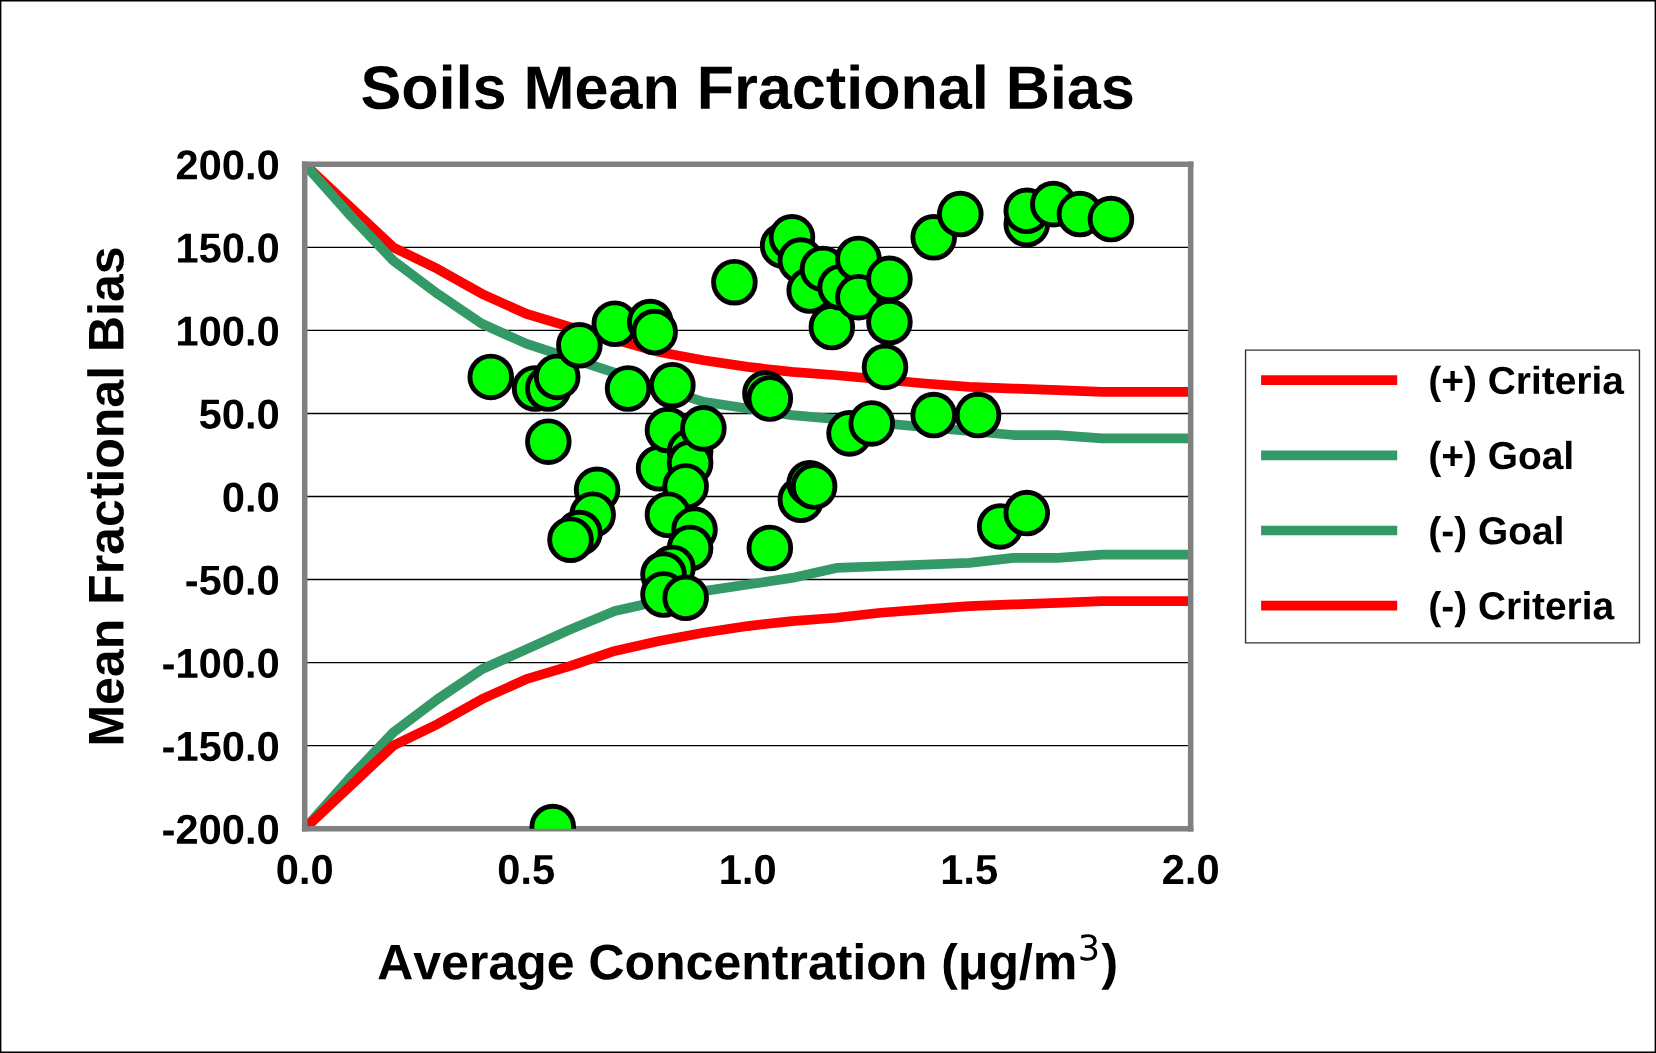 This screenshot has height=1053, width=1656. Describe the element at coordinates (228, 248) in the screenshot. I see `y-tick-label: 150.0` at that location.